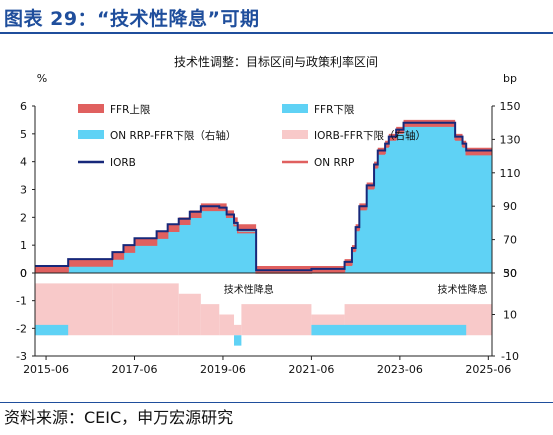  I want to click on left-tick-label-bottom: -3, so click(21, 356).